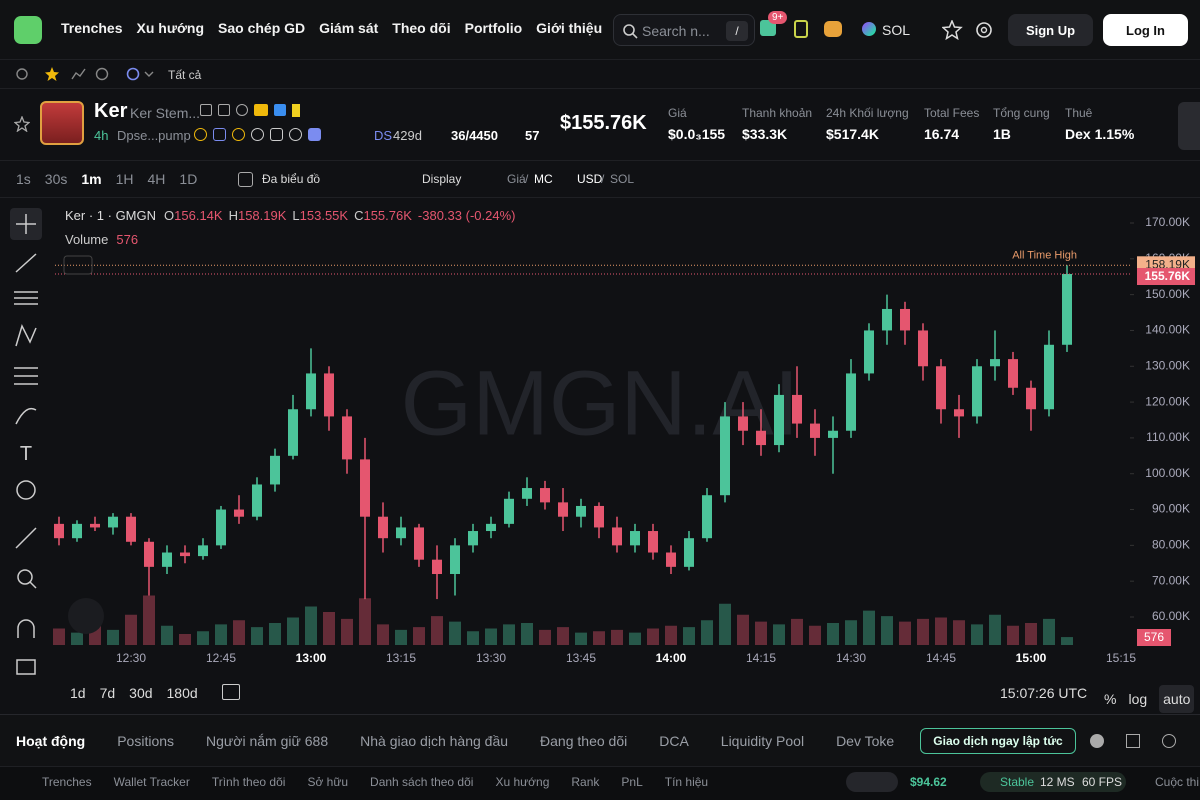  What do you see at coordinates (674, 741) in the screenshot?
I see `tab: DCA` at bounding box center [674, 741].